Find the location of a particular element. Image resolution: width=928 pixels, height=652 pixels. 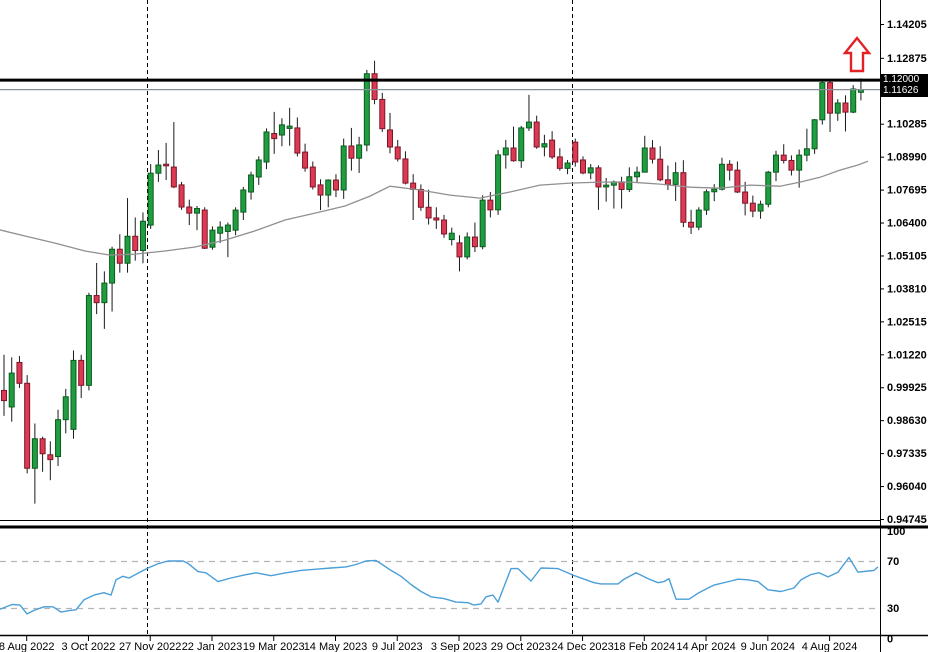

panel-divider is located at coordinates (464, 527).